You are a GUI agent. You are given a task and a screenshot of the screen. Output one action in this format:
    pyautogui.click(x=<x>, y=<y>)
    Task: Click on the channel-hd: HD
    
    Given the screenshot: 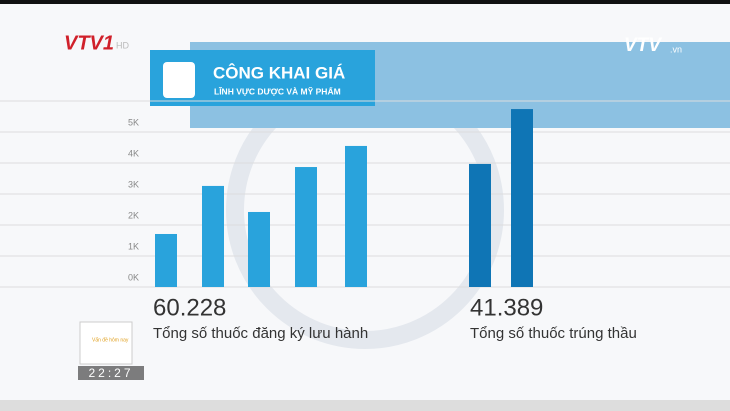 What is the action you would take?
    pyautogui.click(x=122, y=45)
    